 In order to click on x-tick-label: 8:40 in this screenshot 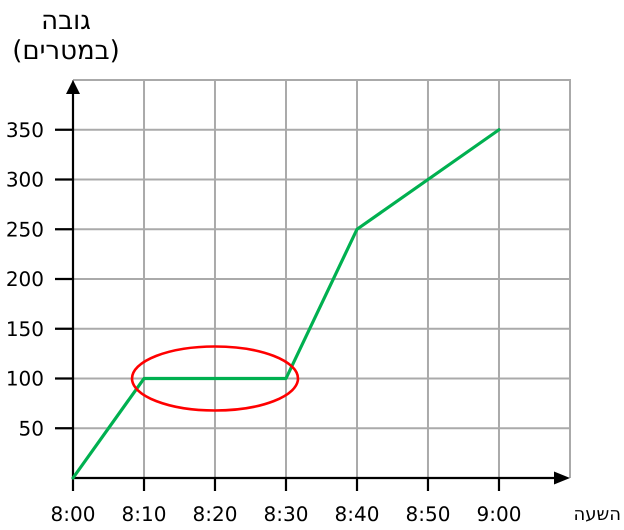, I will do `click(357, 514)`.